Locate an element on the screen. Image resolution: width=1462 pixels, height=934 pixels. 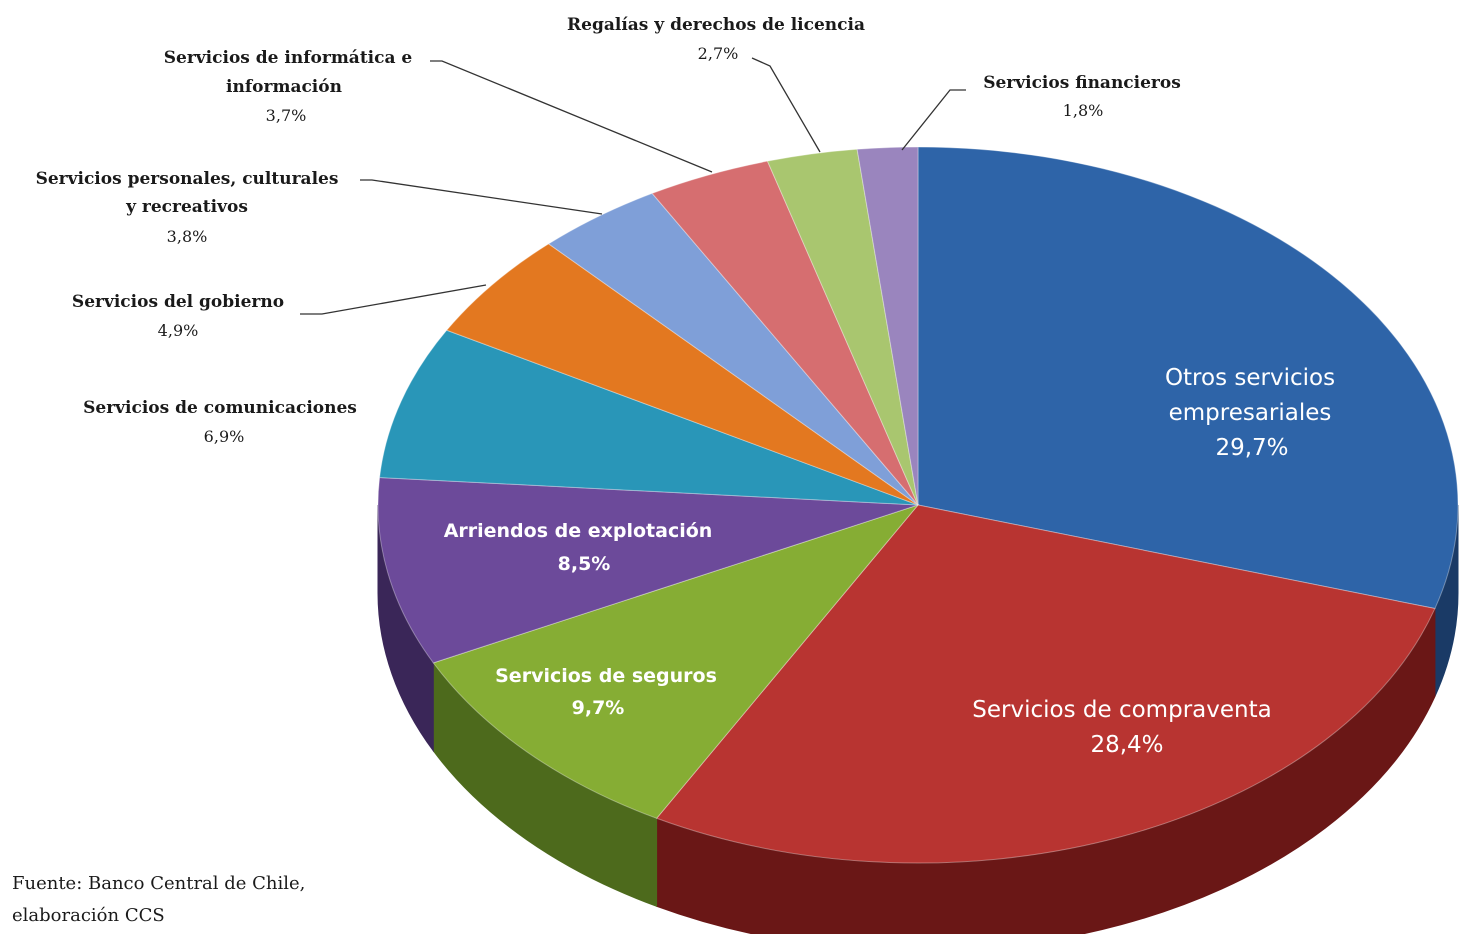
slice-value-servicios-de-comunicaciones: 6,9% is located at coordinates (224, 436).